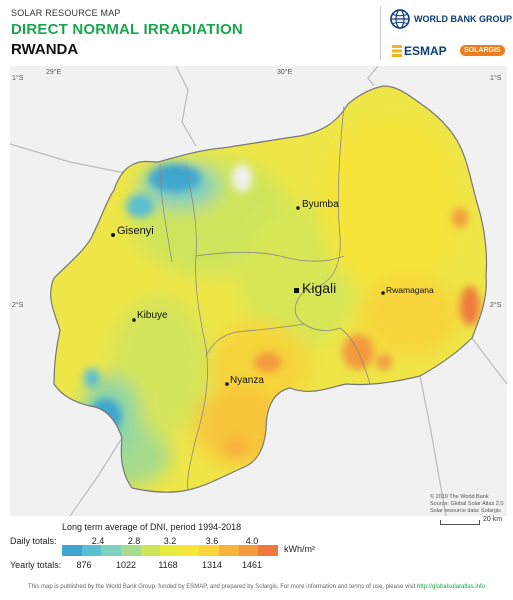 The image size is (513, 600). I want to click on map-kicker: SOLAR RESOURCE MAP, so click(66, 13).